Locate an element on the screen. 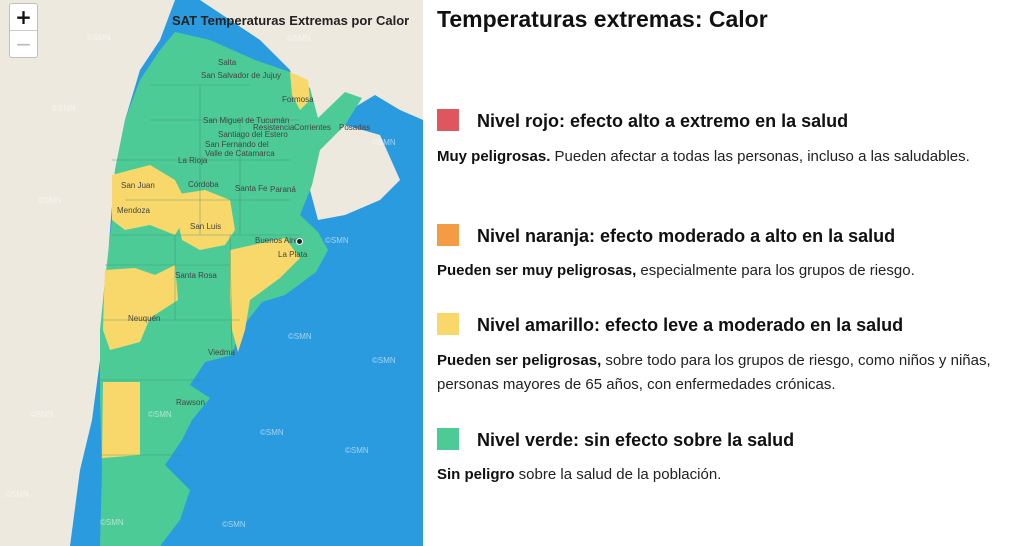  city-label: Neuquén is located at coordinates (144, 318).